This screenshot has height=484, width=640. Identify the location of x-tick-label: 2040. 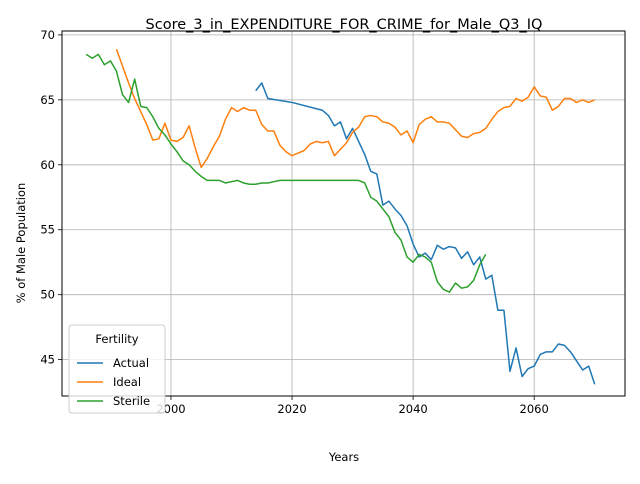
(412, 409).